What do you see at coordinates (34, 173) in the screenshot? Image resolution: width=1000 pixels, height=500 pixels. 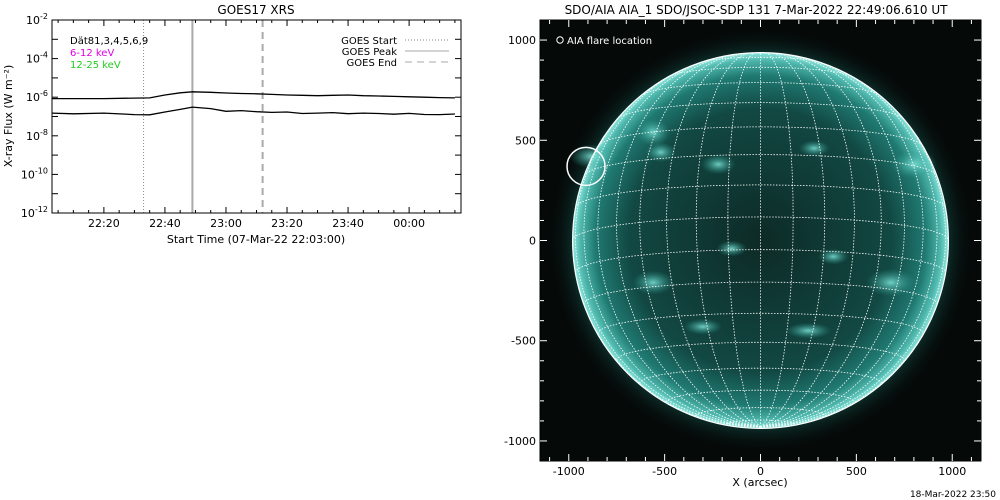 I see `lc-y-tick-label: 10⁻¹⁰` at bounding box center [34, 173].